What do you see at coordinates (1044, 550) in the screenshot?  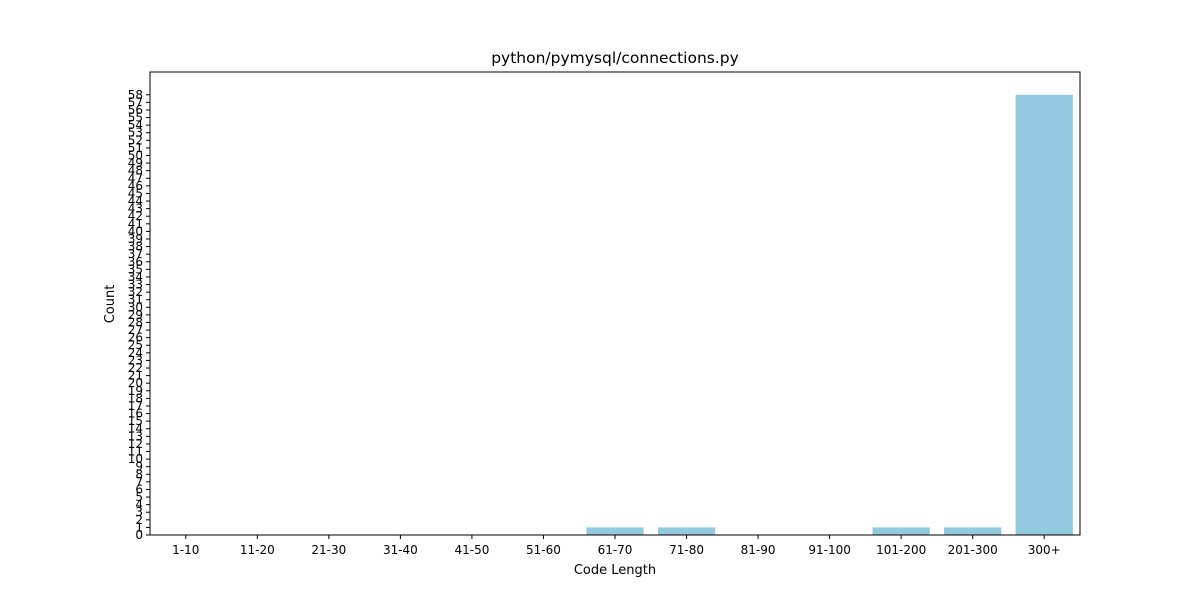 I see `x-tick-label: 300+` at bounding box center [1044, 550].